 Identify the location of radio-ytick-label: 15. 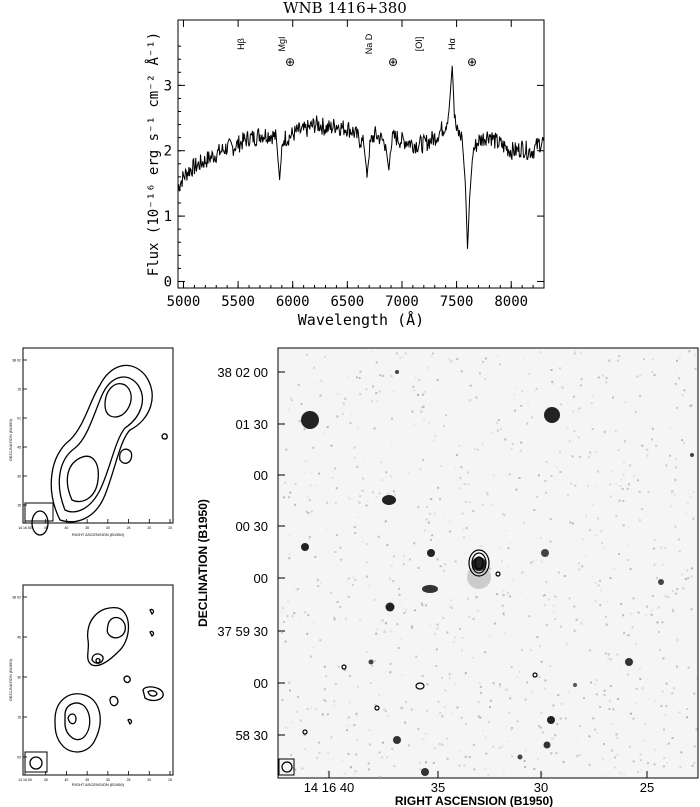
(19, 506).